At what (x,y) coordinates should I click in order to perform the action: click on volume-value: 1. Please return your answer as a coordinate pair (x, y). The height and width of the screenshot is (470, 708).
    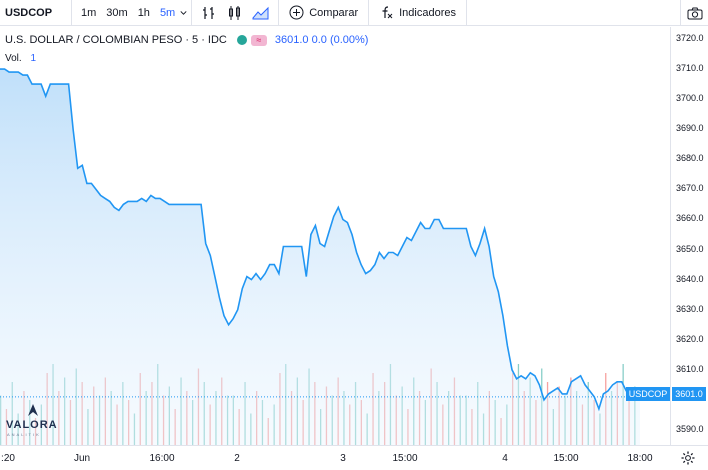
    Looking at the image, I should click on (33, 58).